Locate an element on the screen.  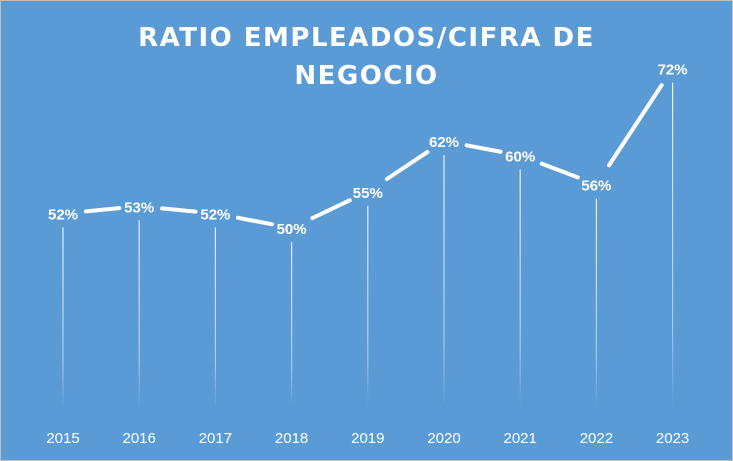
drop-line-2018 is located at coordinates (292, 324).